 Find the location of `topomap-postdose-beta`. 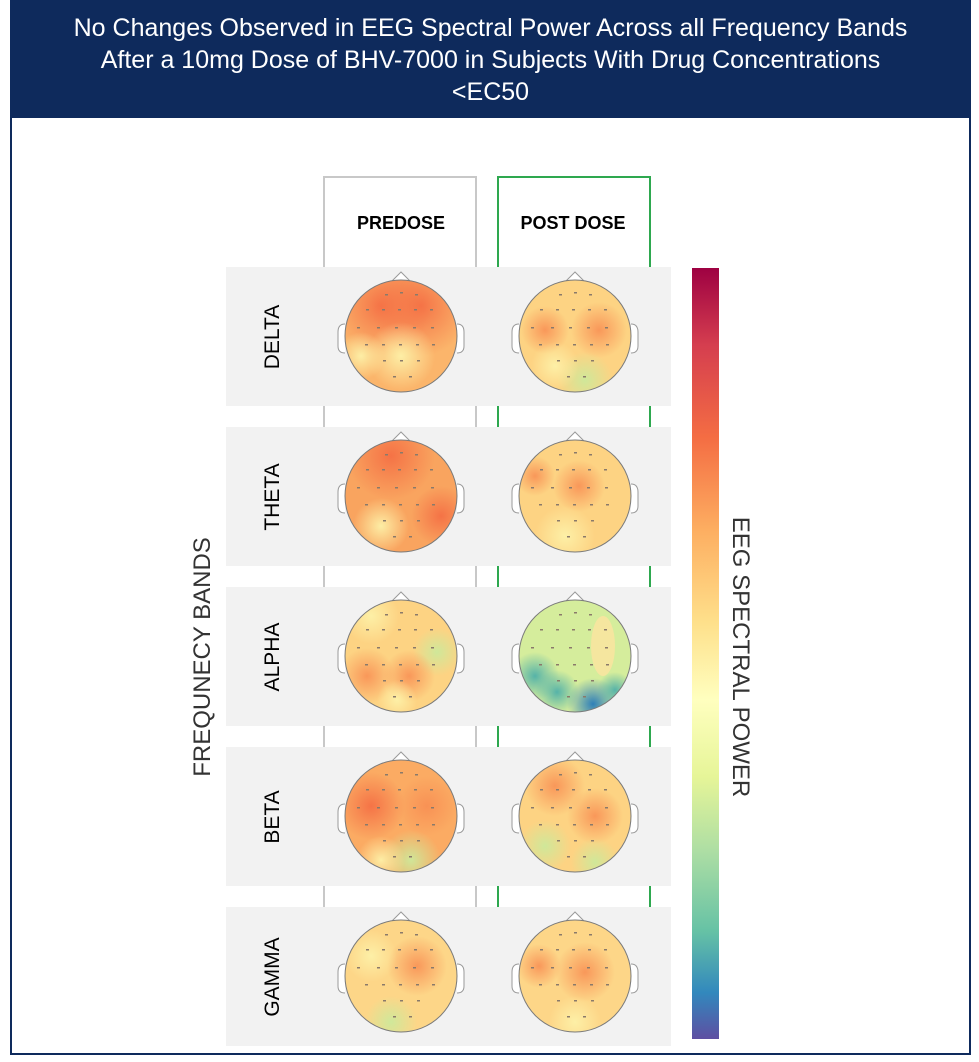

topomap-postdose-beta is located at coordinates (575, 812).